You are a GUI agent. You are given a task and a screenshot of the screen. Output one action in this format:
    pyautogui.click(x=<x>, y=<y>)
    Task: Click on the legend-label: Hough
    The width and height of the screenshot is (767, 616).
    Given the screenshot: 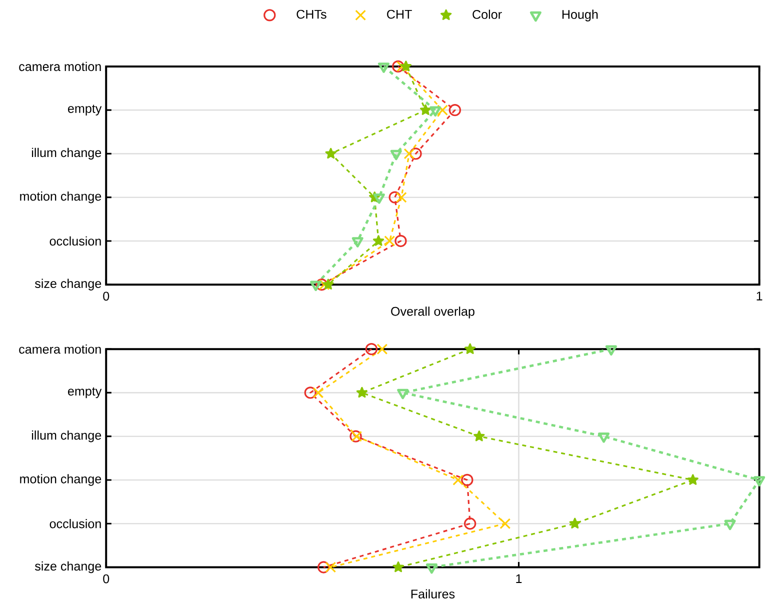 What is the action you would take?
    pyautogui.click(x=580, y=16)
    